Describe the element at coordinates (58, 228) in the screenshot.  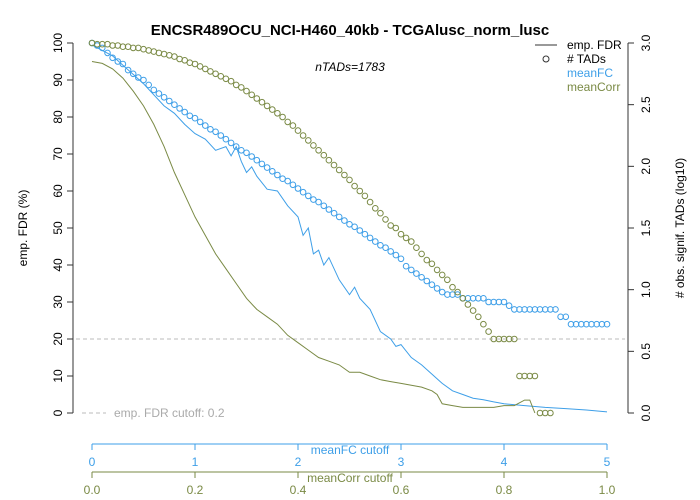
I see `left-tick-label-5: 50` at that location.